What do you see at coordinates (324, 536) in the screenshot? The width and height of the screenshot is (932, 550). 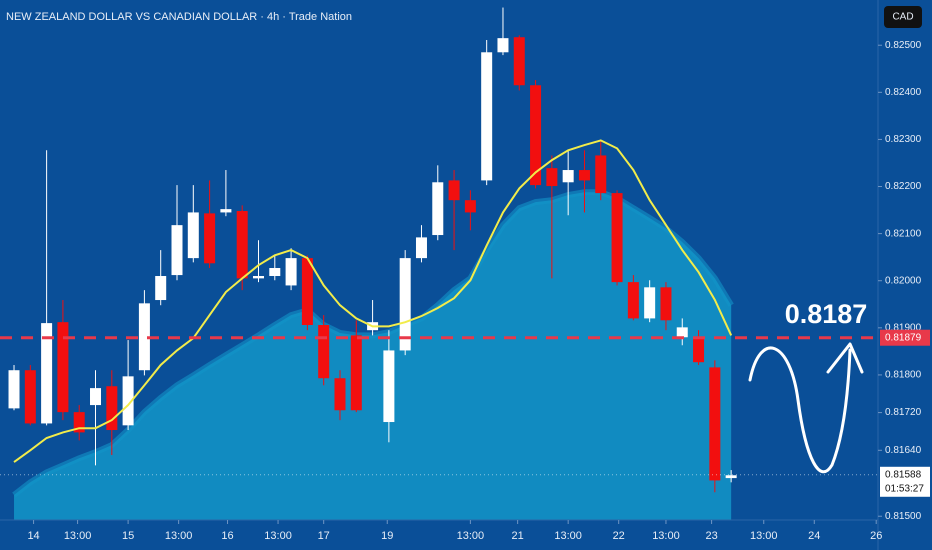 I see `x-tick-label: 17` at bounding box center [324, 536].